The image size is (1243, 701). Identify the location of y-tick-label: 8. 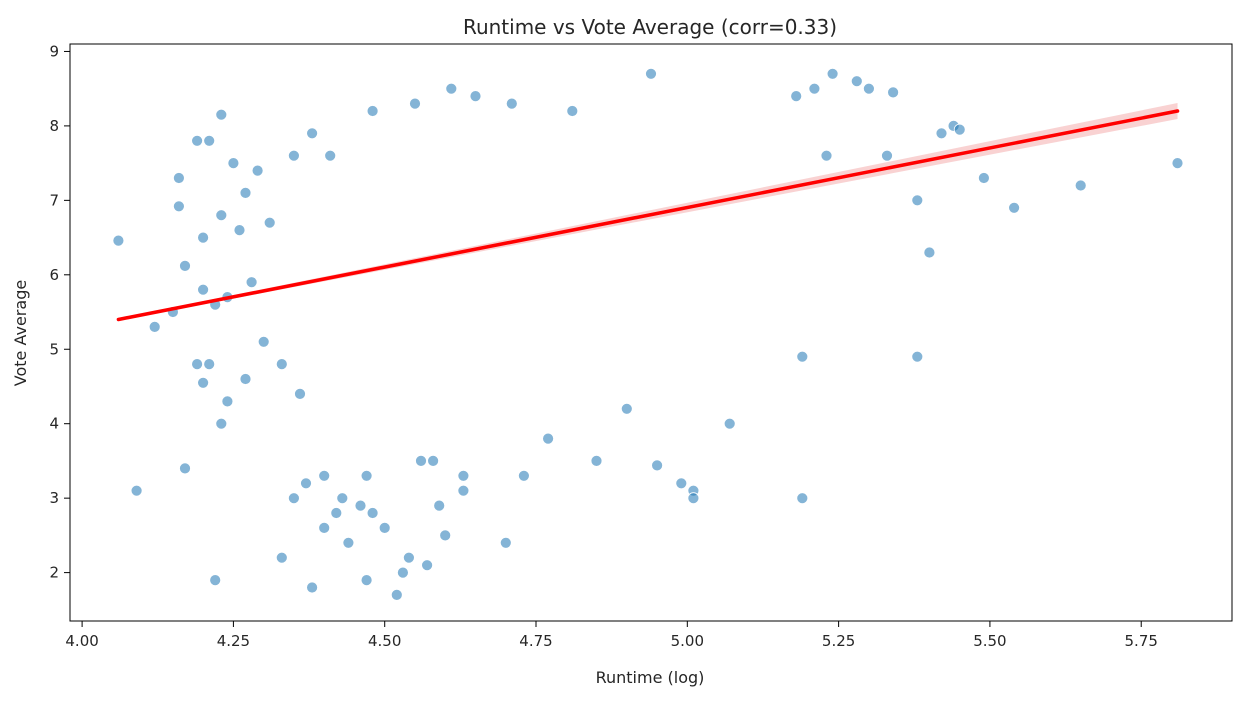
(54, 126).